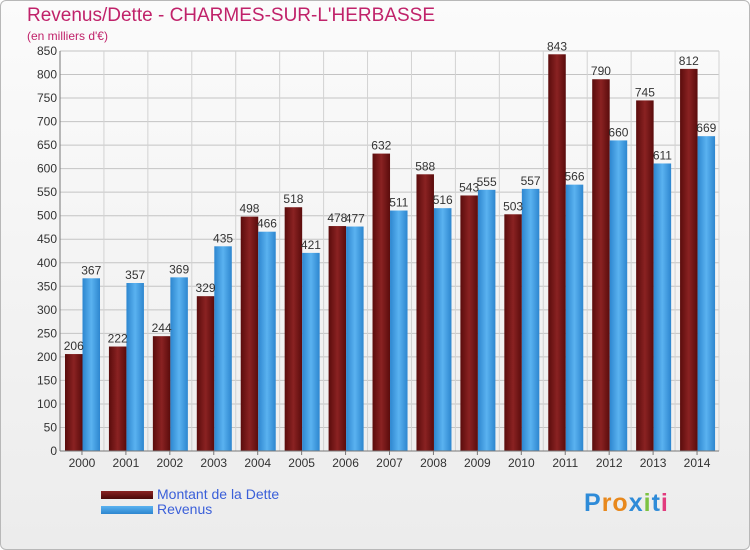 Image resolution: width=750 pixels, height=550 pixels. Describe the element at coordinates (706, 128) in the screenshot. I see `data-label: 669` at that location.